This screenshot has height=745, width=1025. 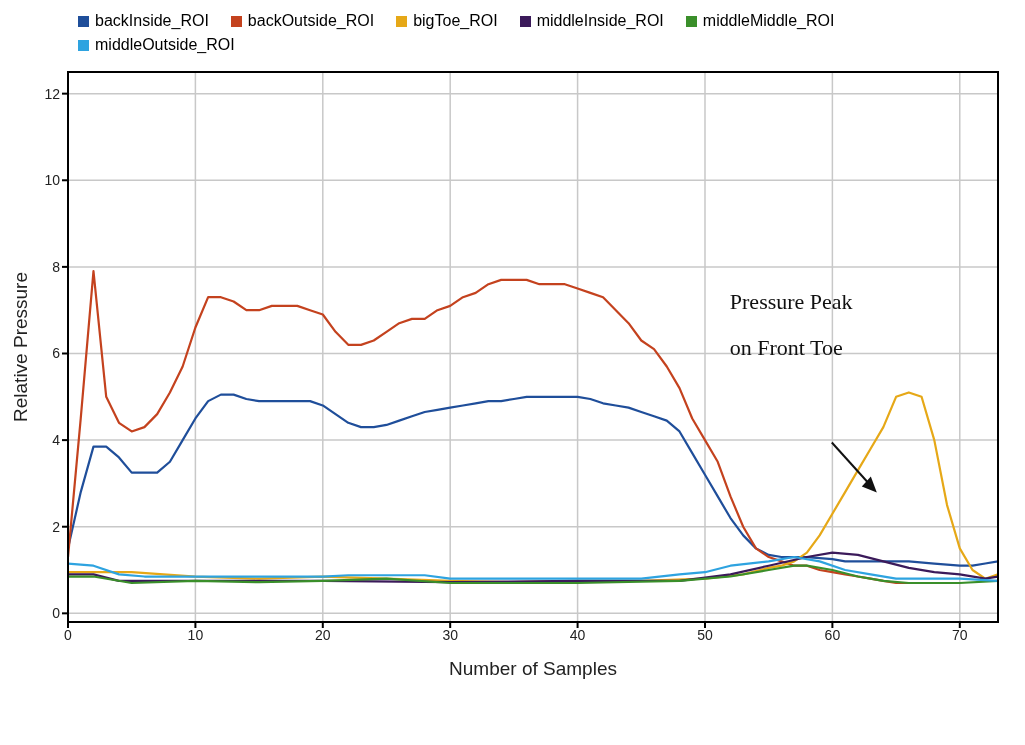 I want to click on x-tick-label: 40, so click(x=577, y=634).